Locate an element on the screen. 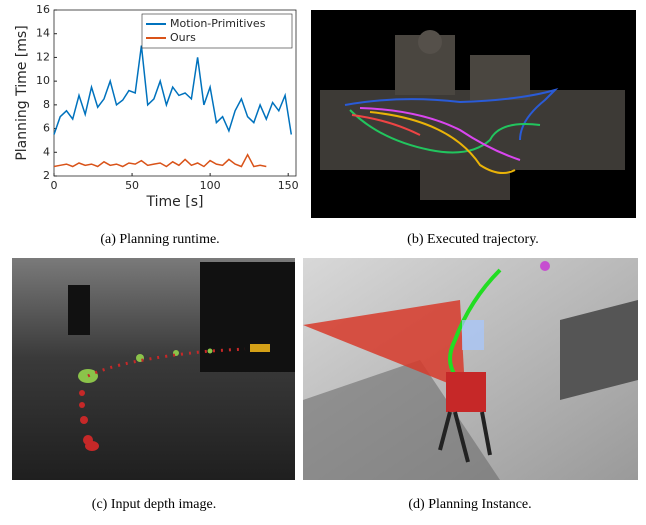 The image size is (646, 525). caption: (c) Input depth image. is located at coordinates (154, 504).